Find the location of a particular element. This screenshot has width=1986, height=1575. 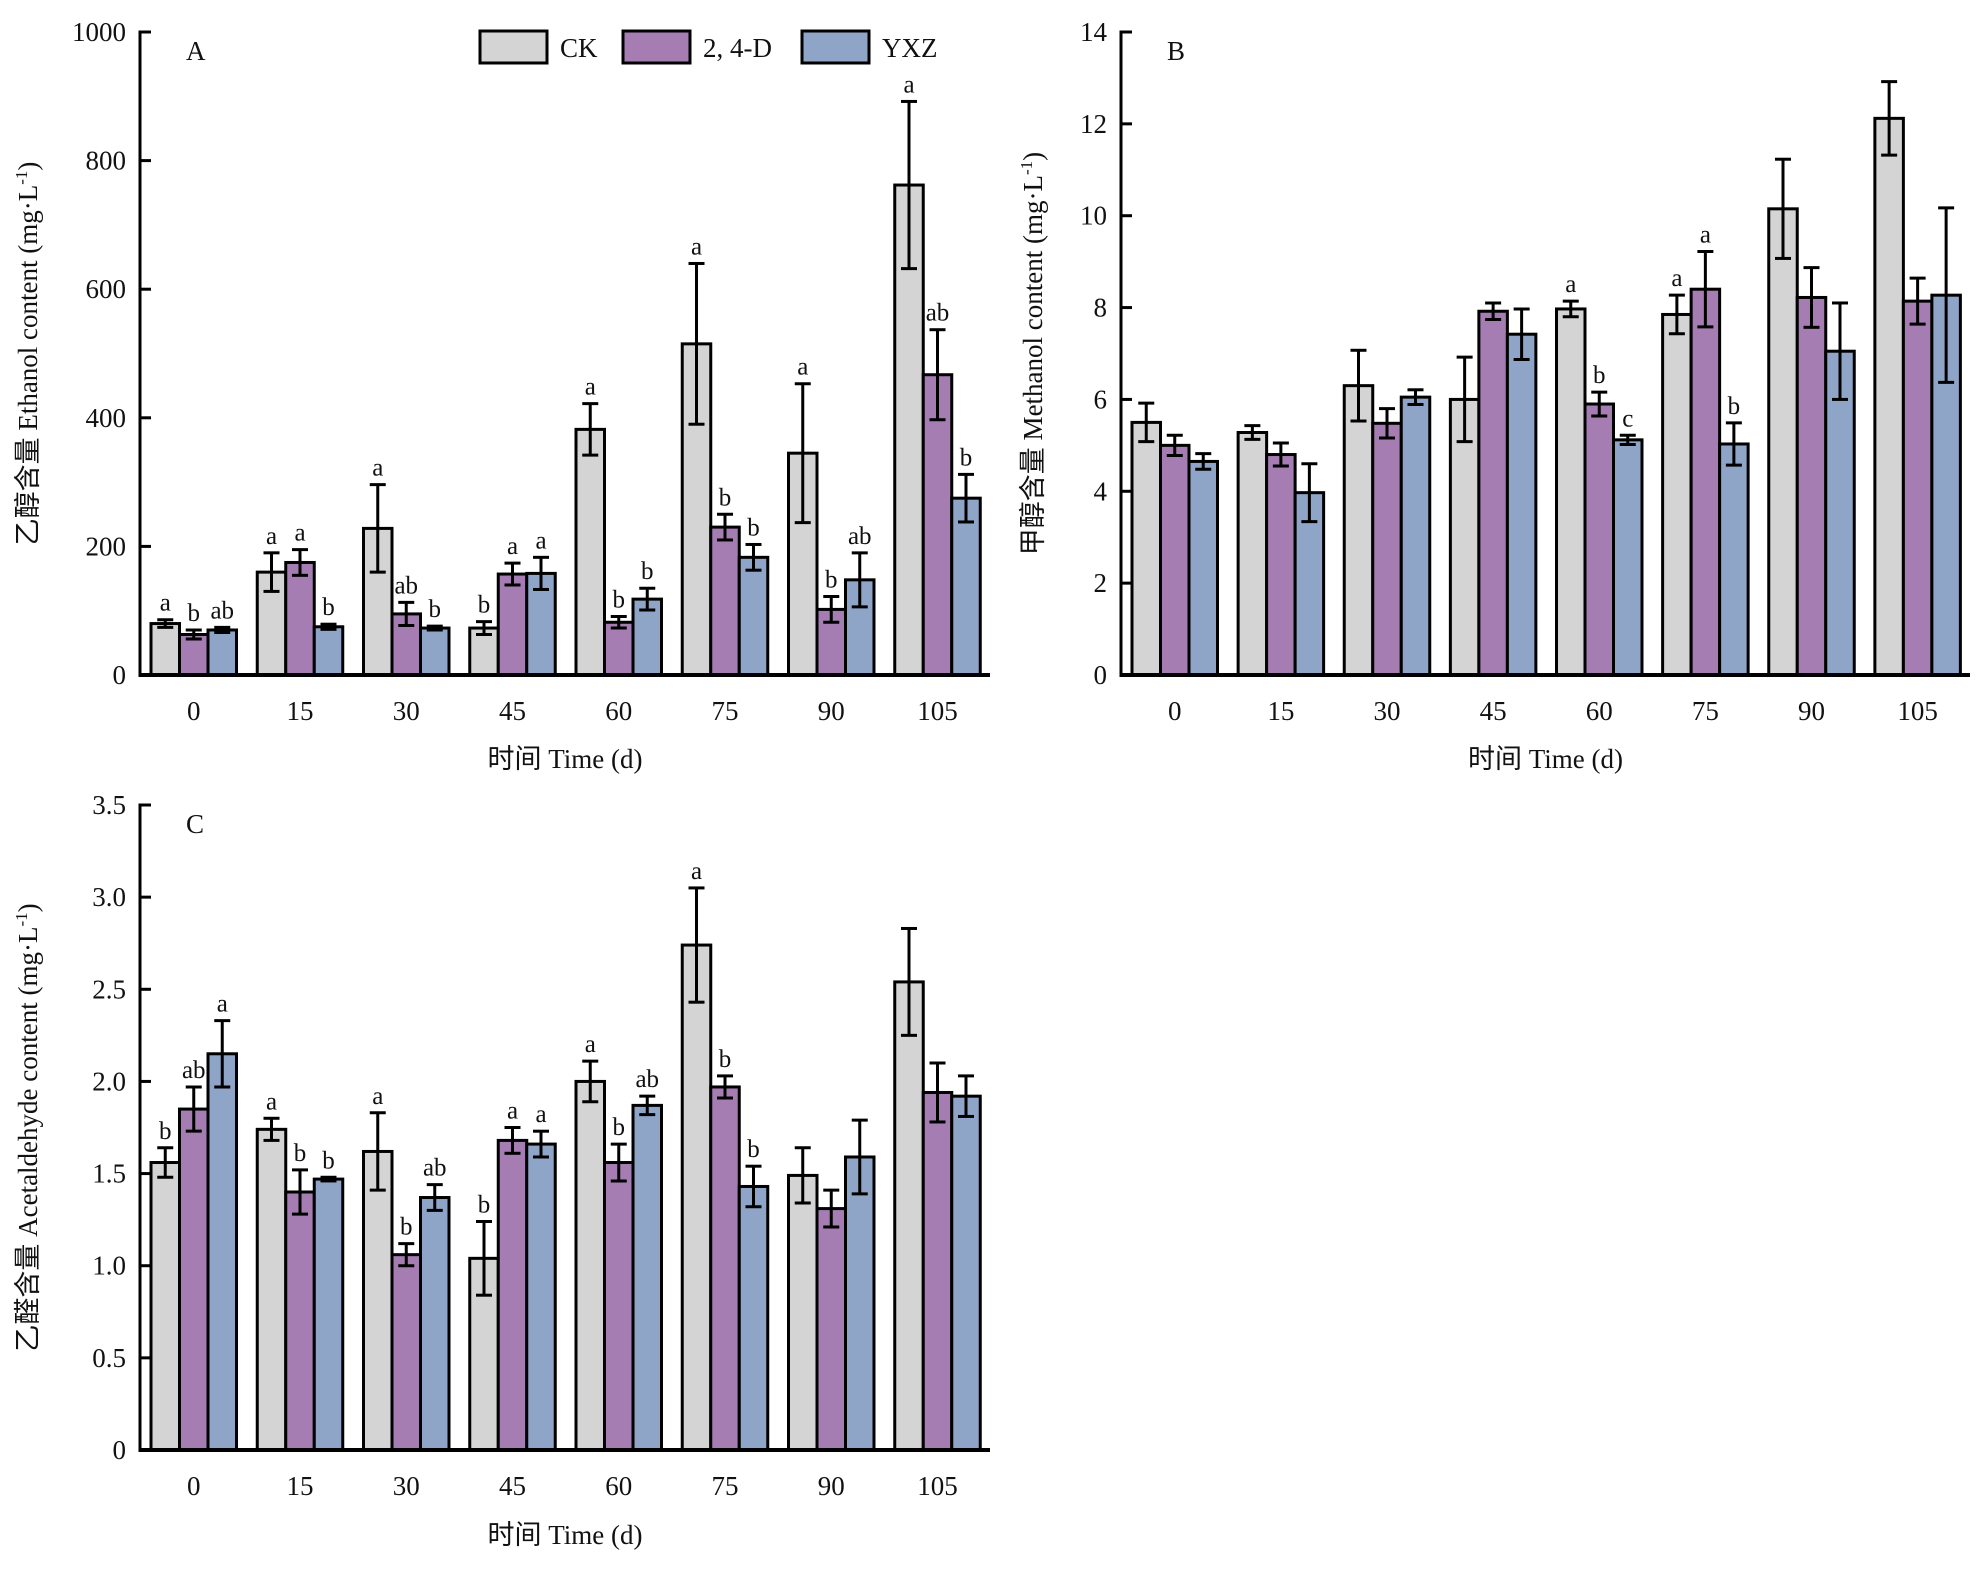

x-tick-label: 45 is located at coordinates (1493, 711).